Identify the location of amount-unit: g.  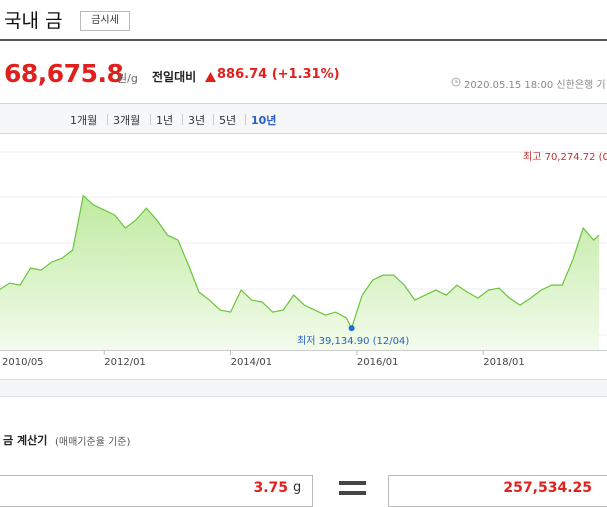
(297, 487).